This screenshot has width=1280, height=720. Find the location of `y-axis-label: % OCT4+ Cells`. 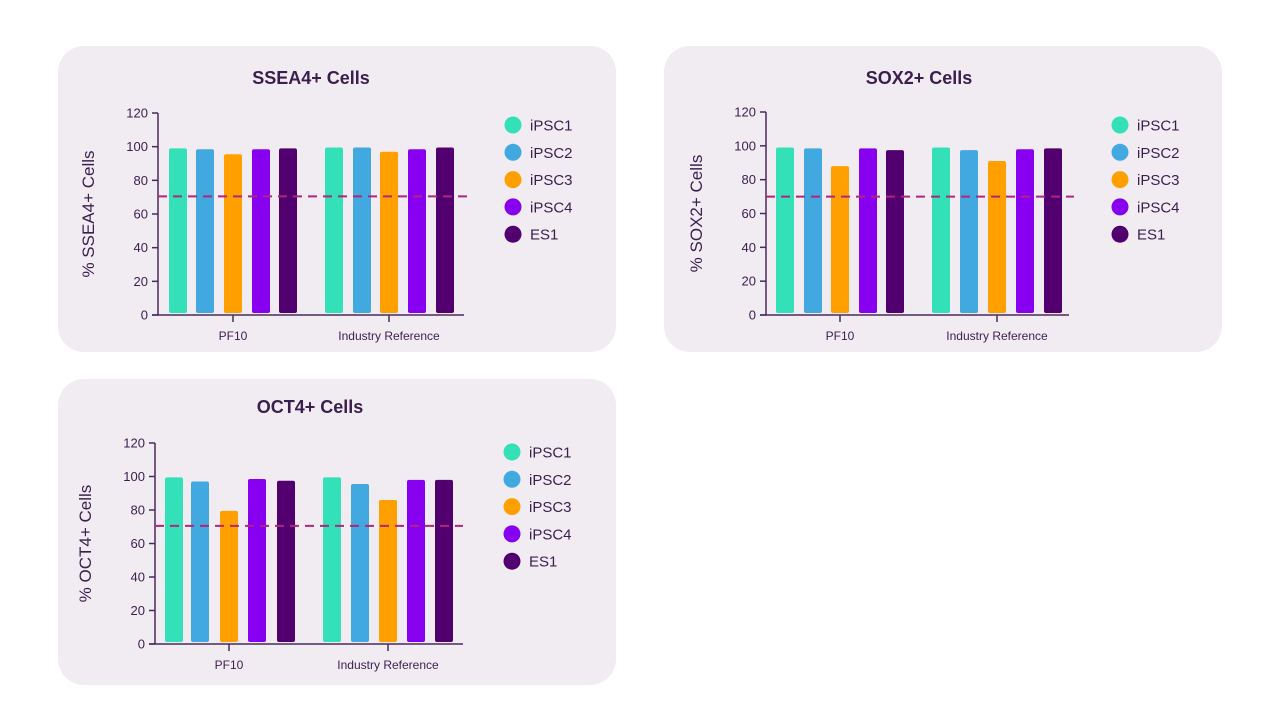

y-axis-label: % OCT4+ Cells is located at coordinates (85, 544).